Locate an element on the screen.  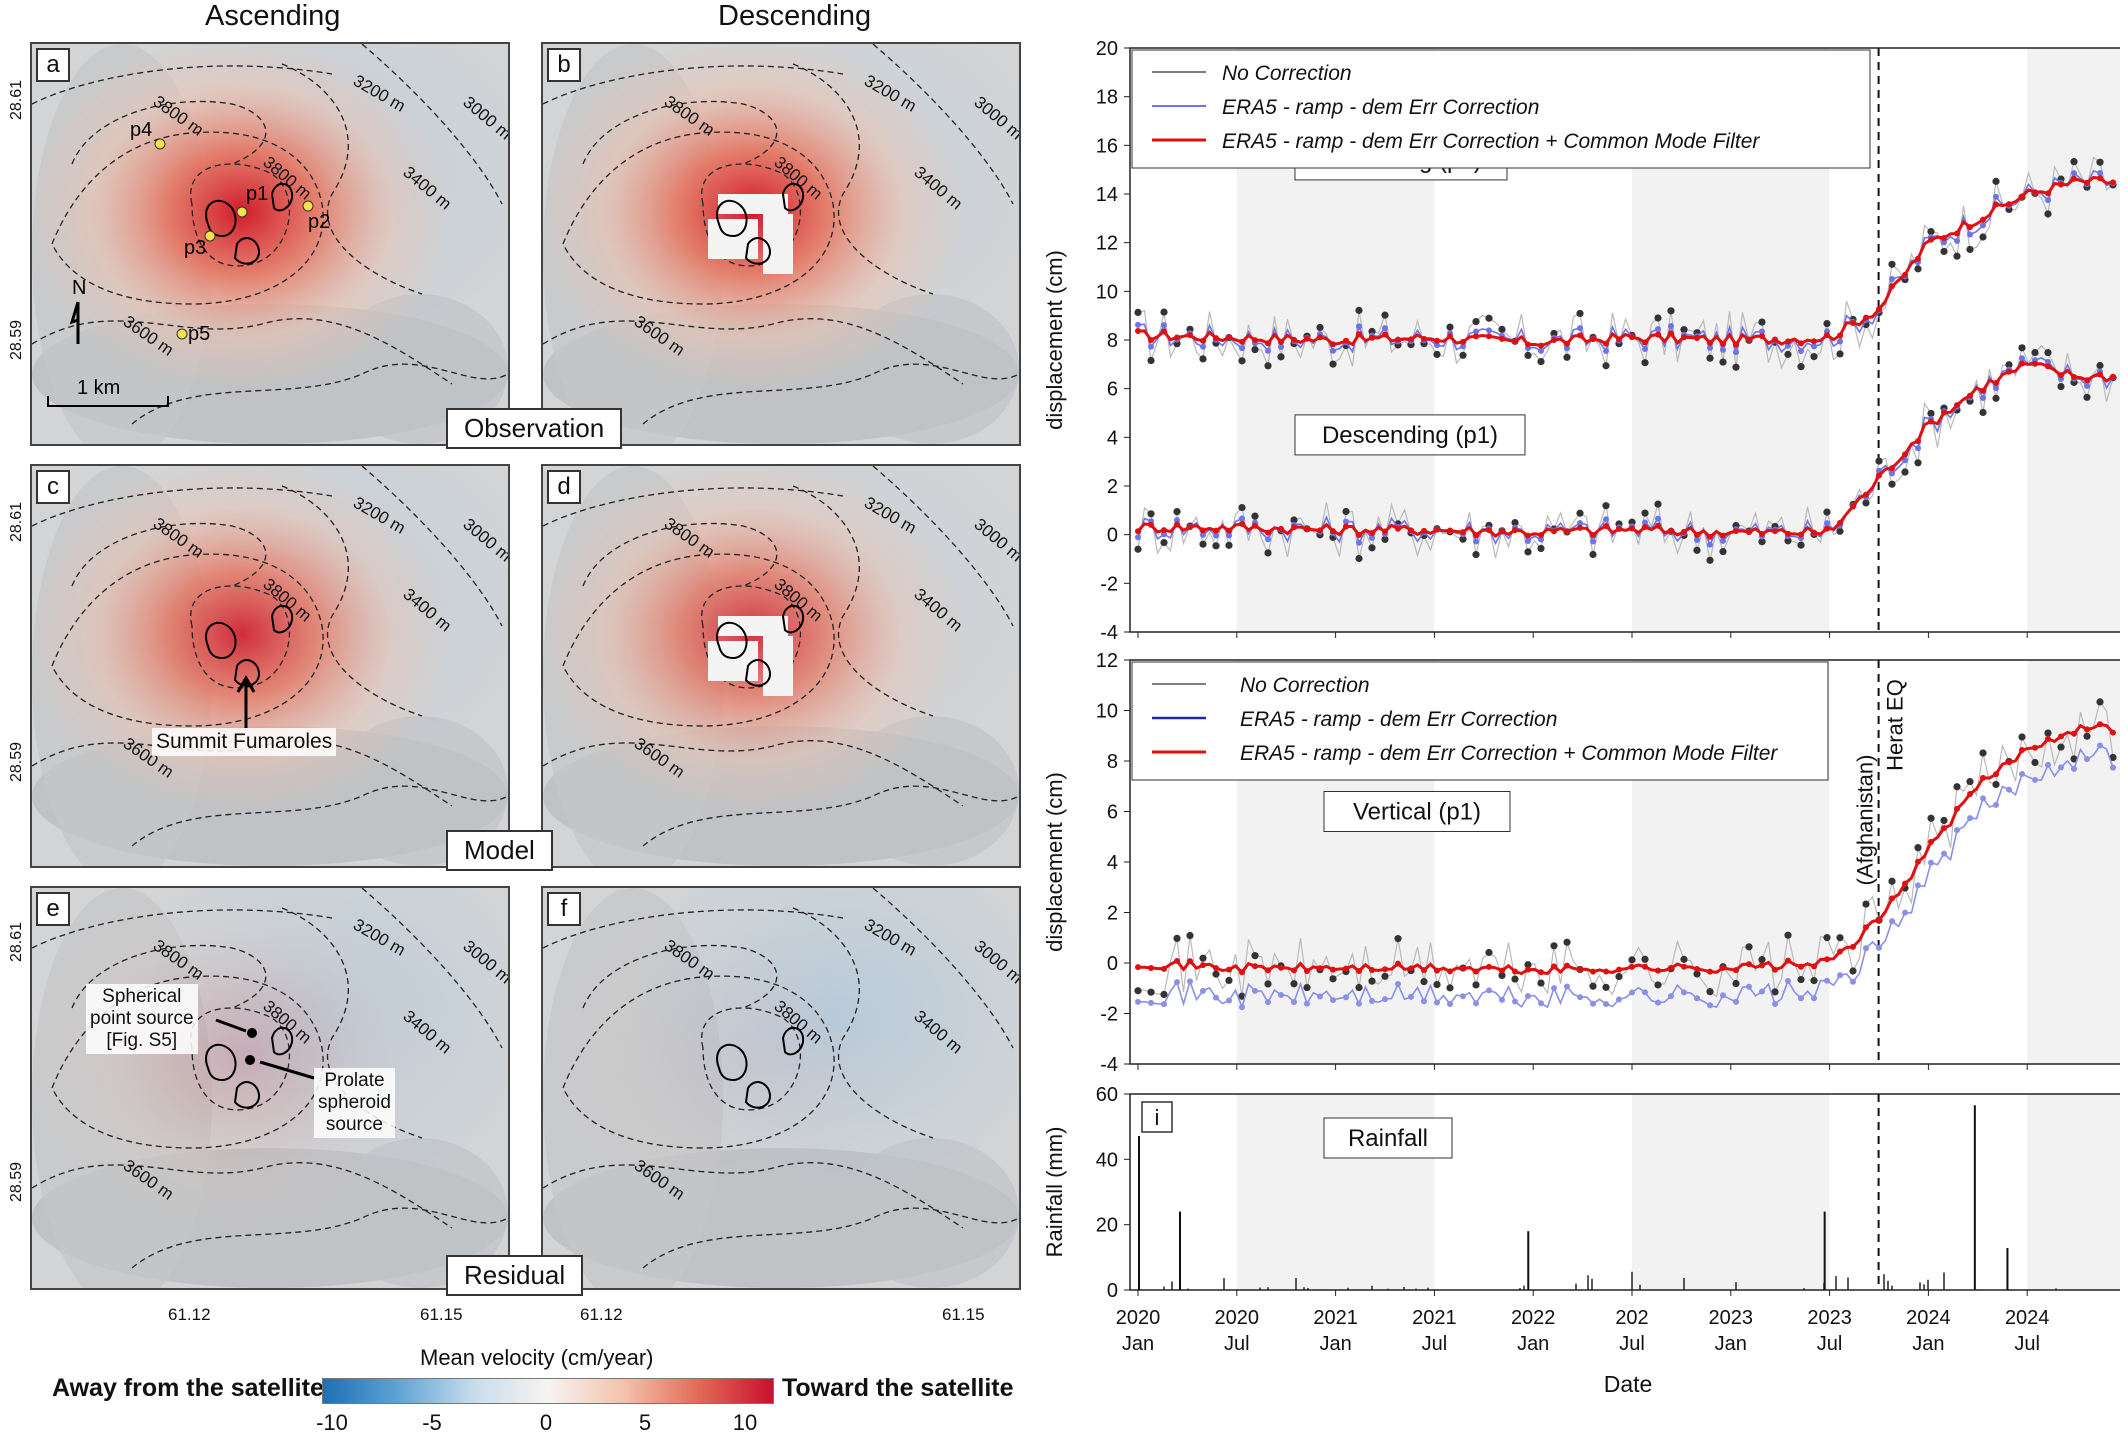
legend-label: No Correction is located at coordinates (1305, 685).